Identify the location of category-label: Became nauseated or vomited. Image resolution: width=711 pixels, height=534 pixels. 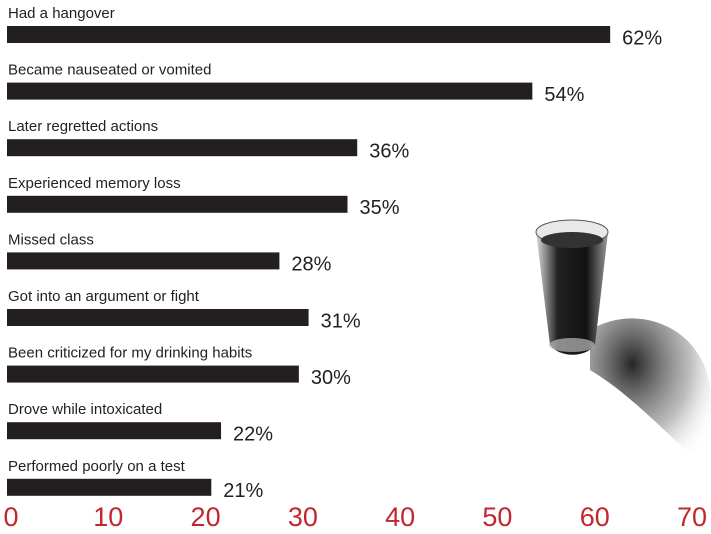
(109, 70).